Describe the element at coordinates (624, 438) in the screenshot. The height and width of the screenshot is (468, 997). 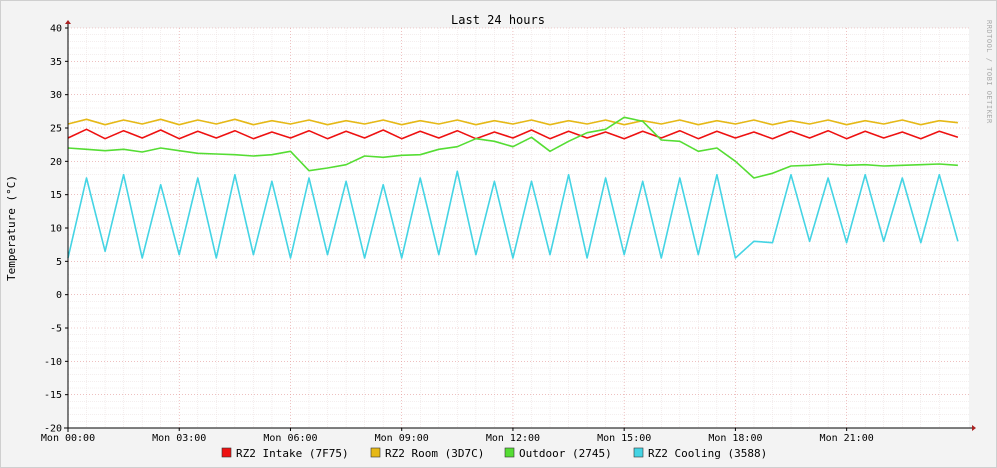
I see `x-tick-label: Mon 15:00` at that location.